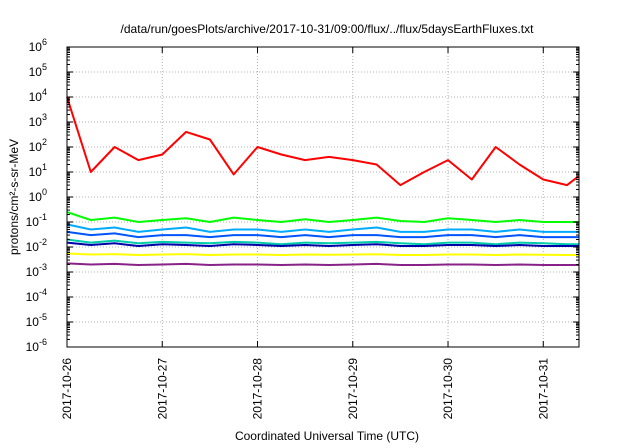 This screenshot has width=640, height=448. I want to click on y-tick-label: 10¹, so click(38, 170).